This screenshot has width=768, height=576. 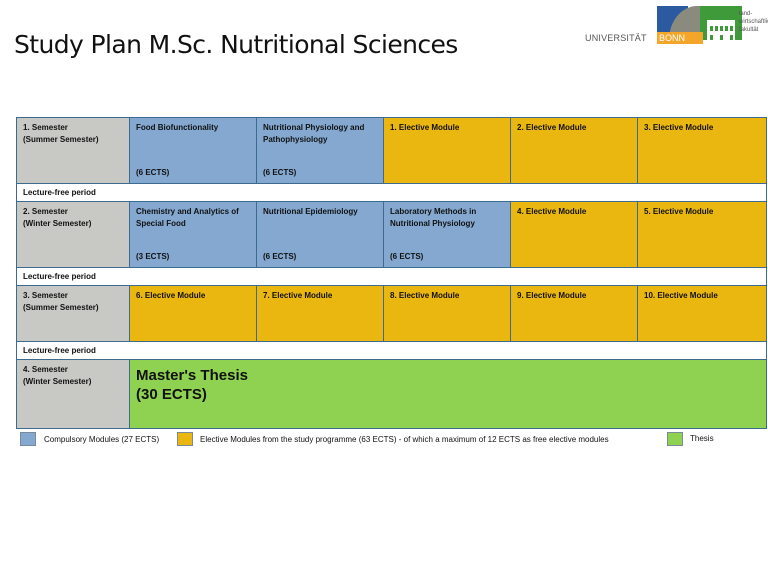 What do you see at coordinates (702, 150) in the screenshot?
I see `elective-module-cell: 3. Elective Module` at bounding box center [702, 150].